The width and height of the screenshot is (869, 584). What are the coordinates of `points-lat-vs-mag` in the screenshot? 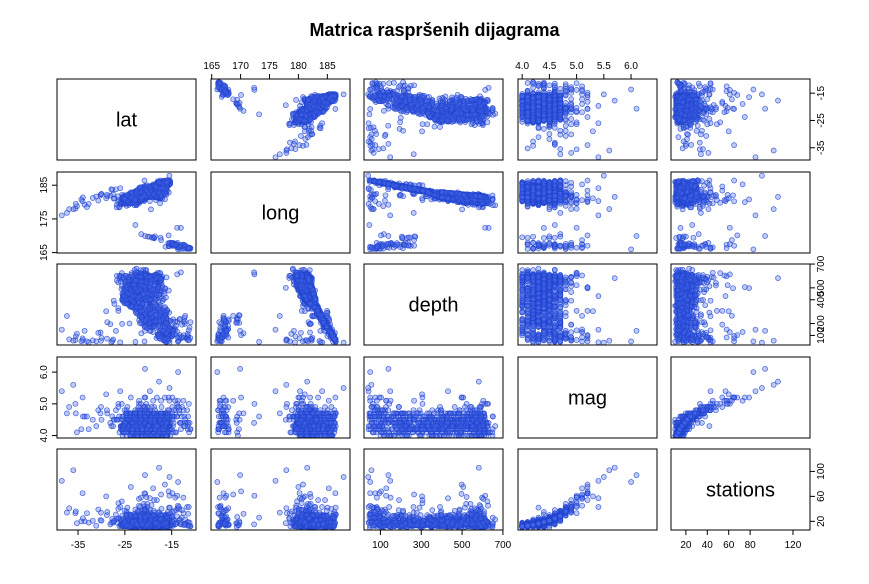 It's located at (579, 120).